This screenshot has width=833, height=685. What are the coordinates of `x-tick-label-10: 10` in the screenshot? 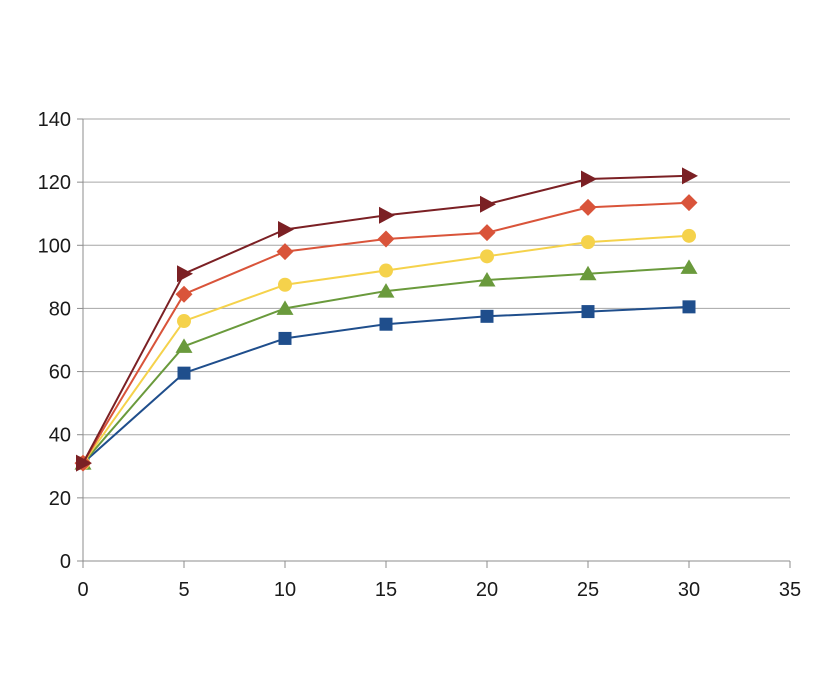 It's located at (285, 590).